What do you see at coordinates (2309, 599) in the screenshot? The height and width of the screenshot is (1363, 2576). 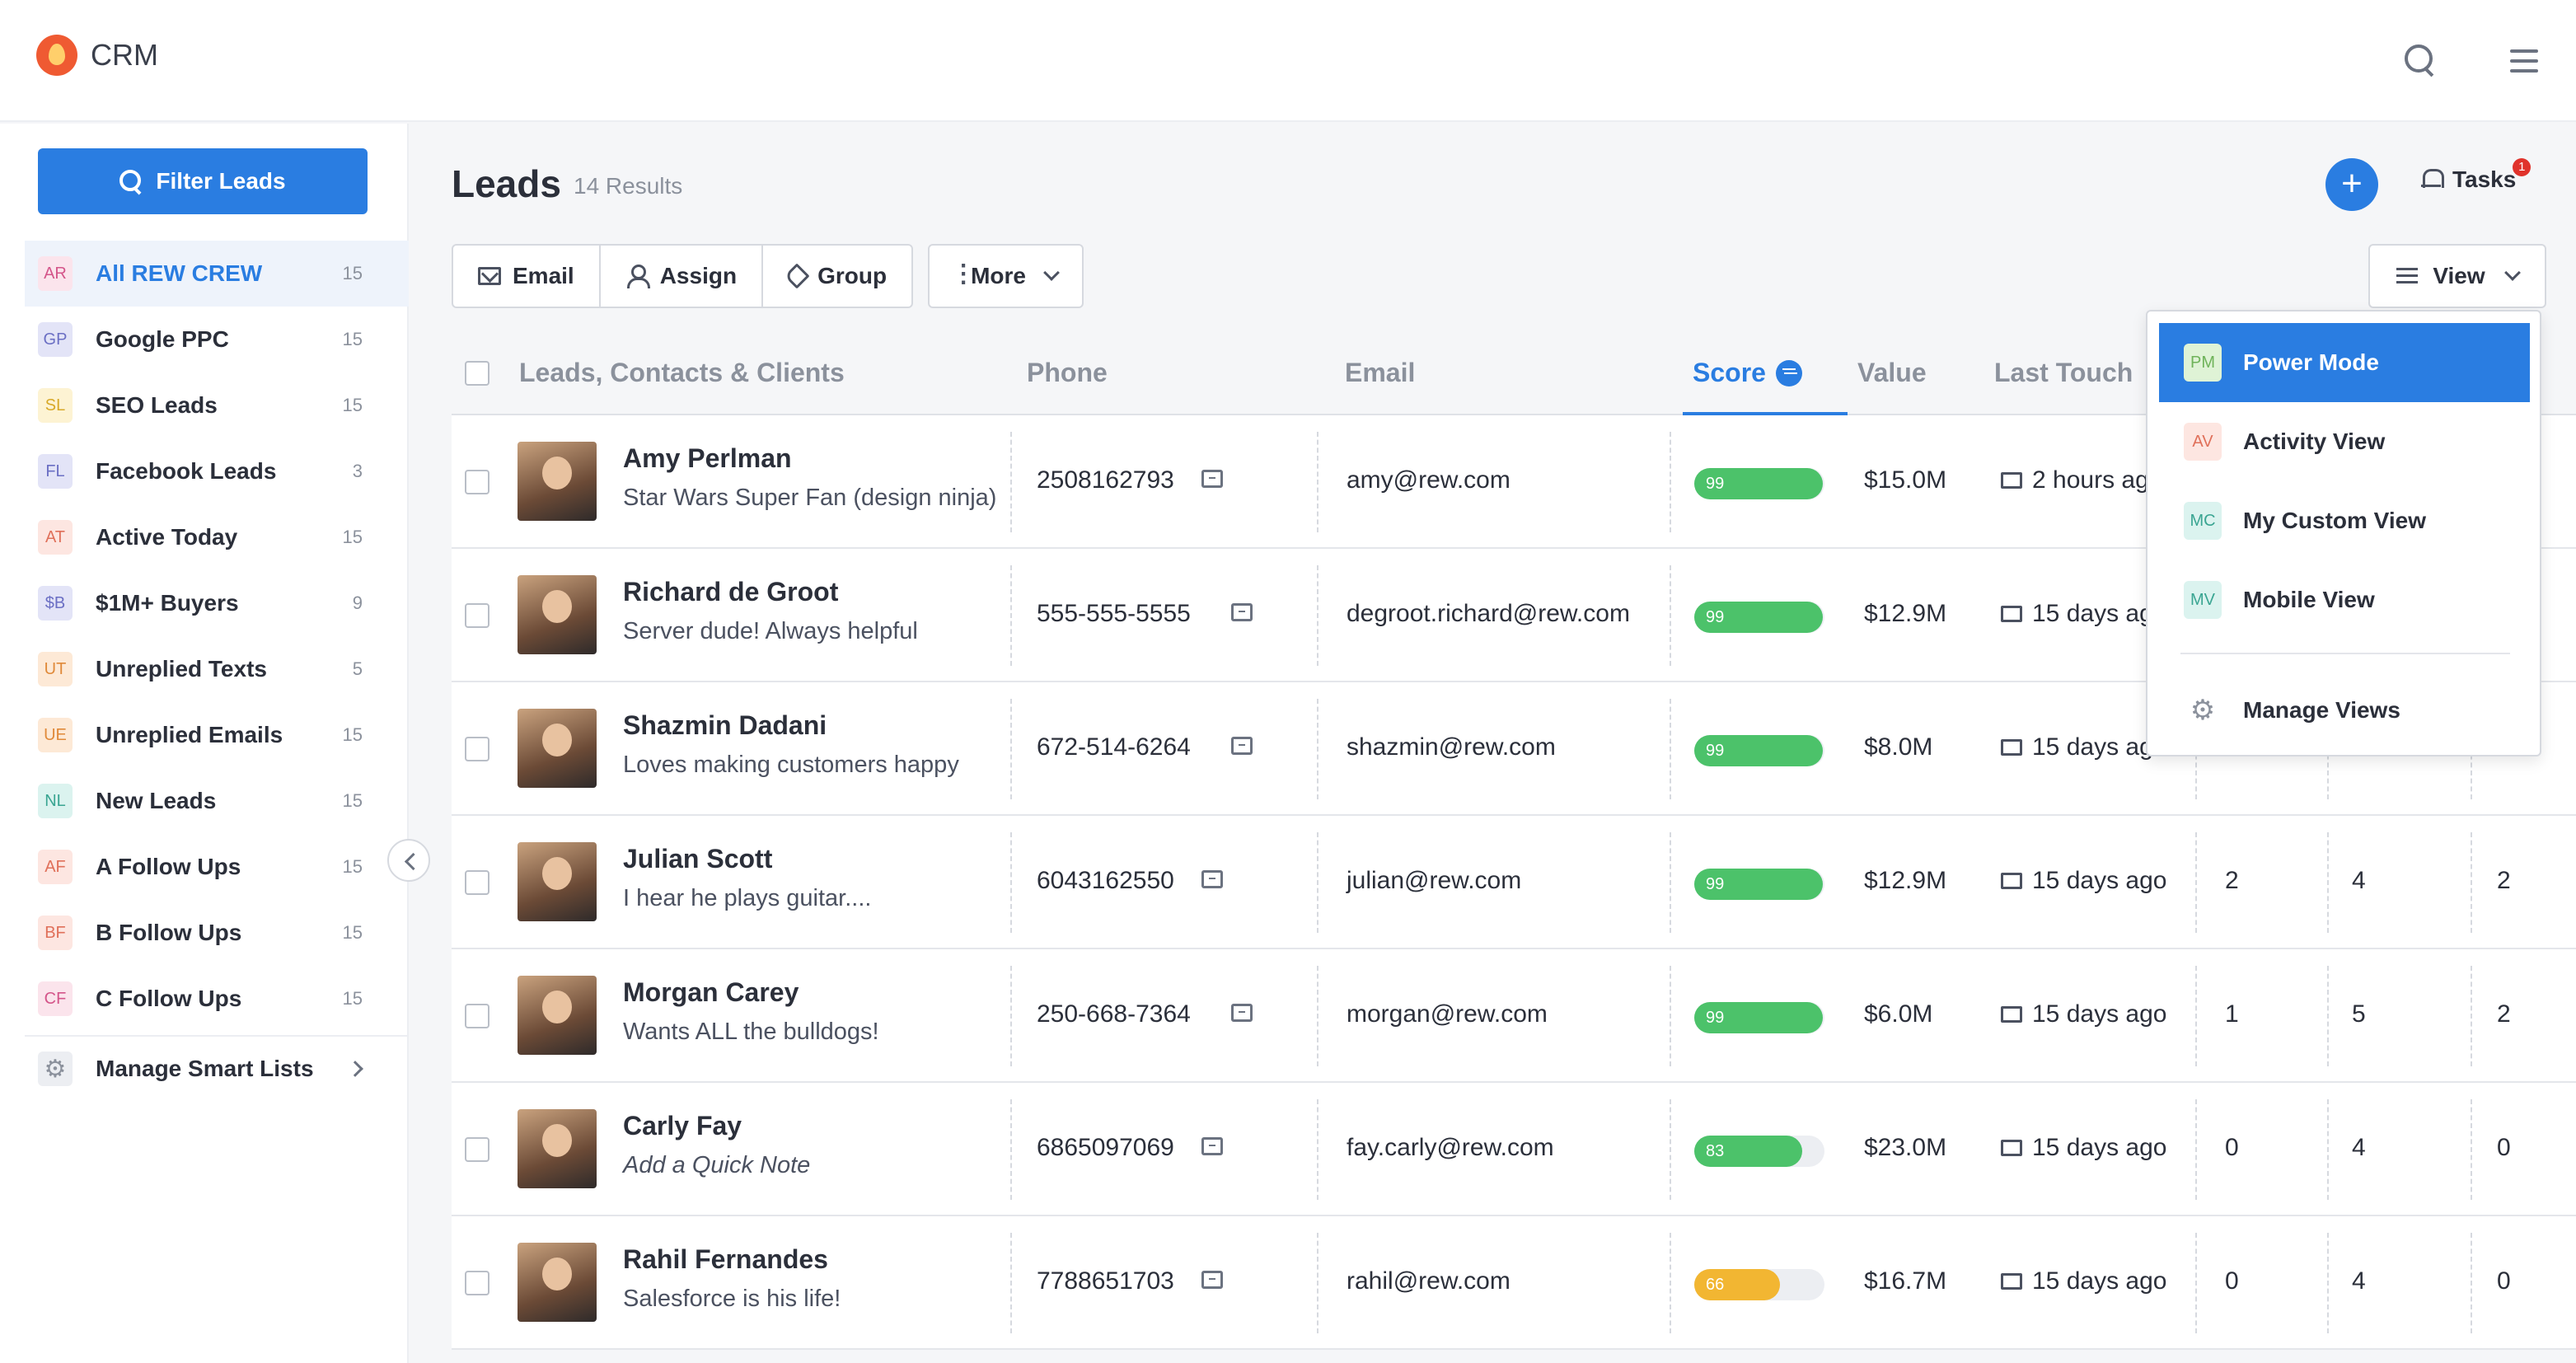 I see `view-label: Mobile View` at bounding box center [2309, 599].